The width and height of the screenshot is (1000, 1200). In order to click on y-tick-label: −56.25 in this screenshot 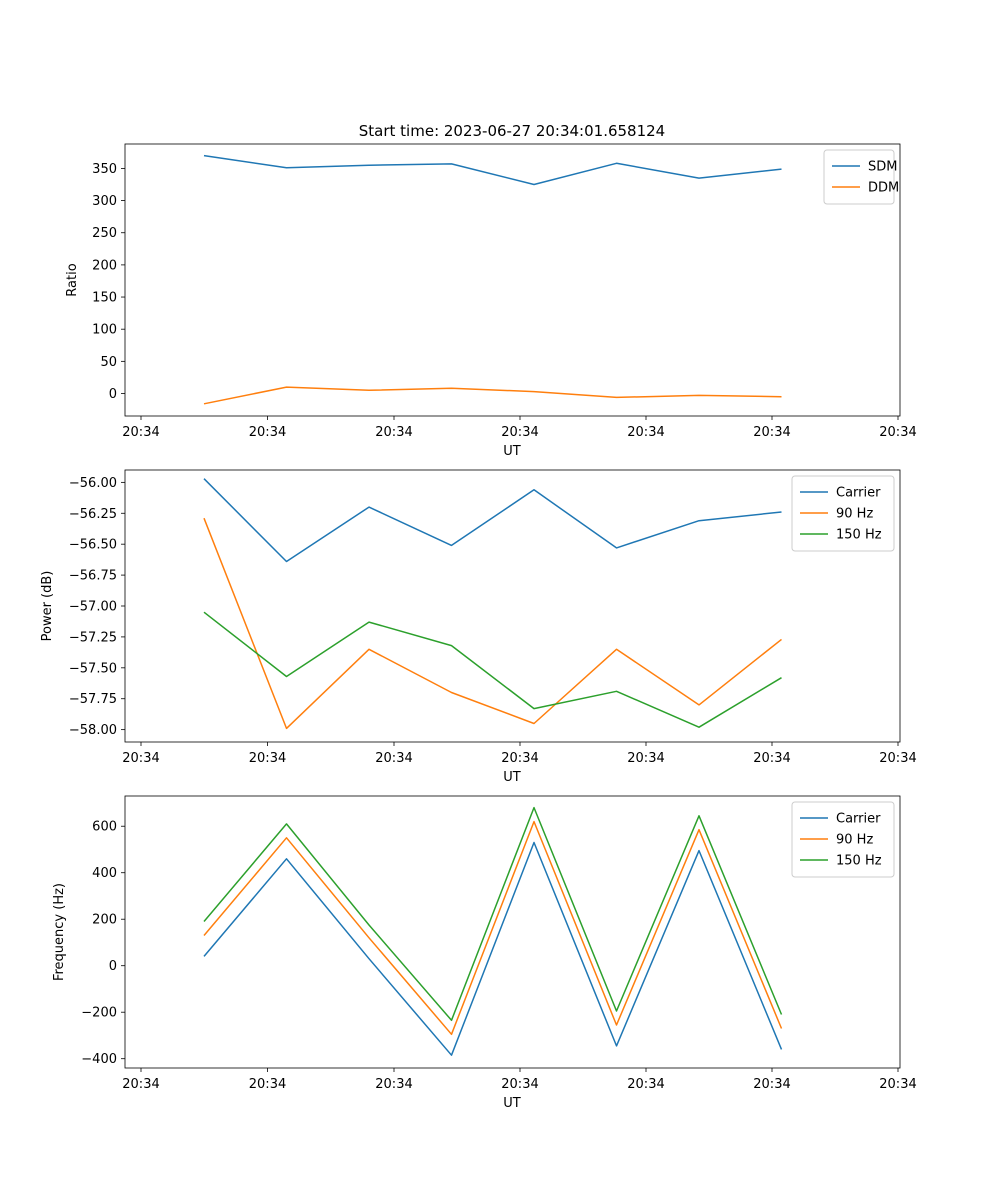, I will do `click(93, 514)`.